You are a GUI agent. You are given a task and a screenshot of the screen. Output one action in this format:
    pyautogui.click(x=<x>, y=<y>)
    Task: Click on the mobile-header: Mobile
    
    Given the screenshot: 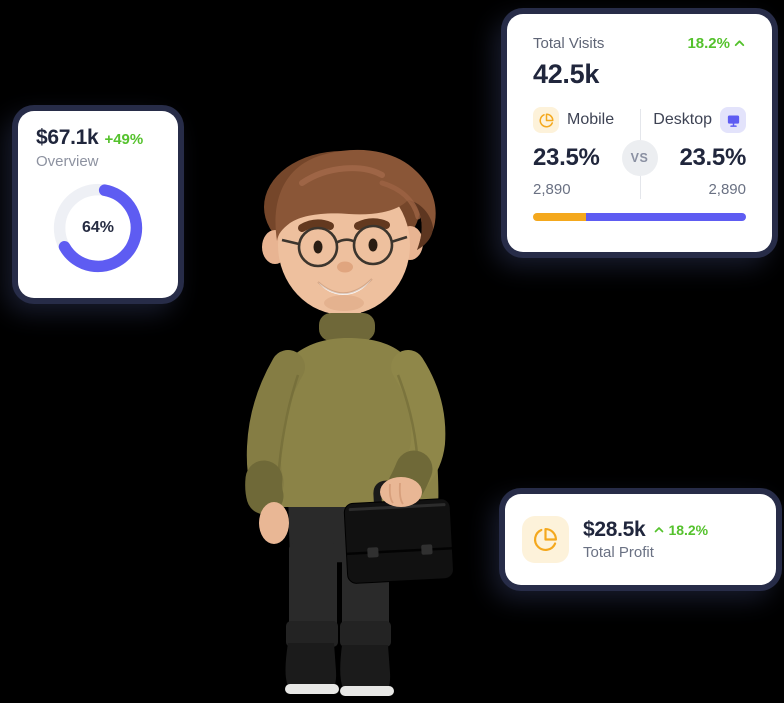 What is the action you would take?
    pyautogui.click(x=573, y=120)
    